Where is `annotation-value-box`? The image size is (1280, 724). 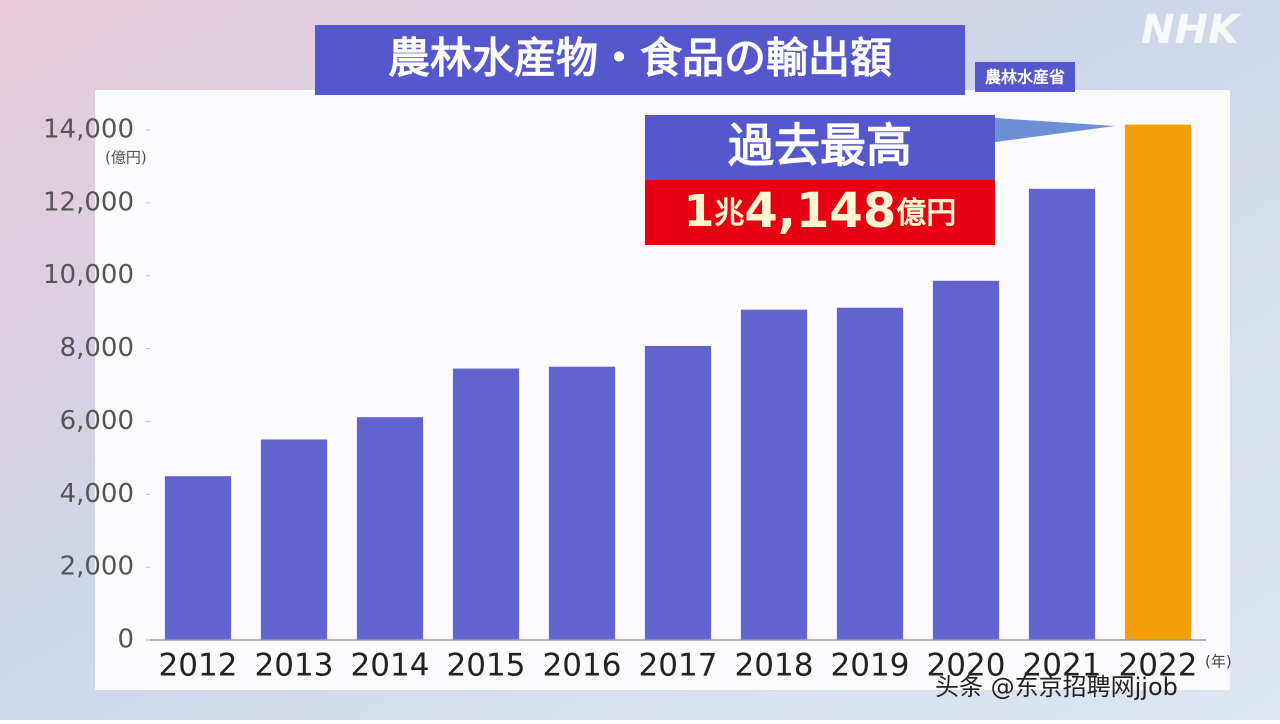 annotation-value-box is located at coordinates (820, 212).